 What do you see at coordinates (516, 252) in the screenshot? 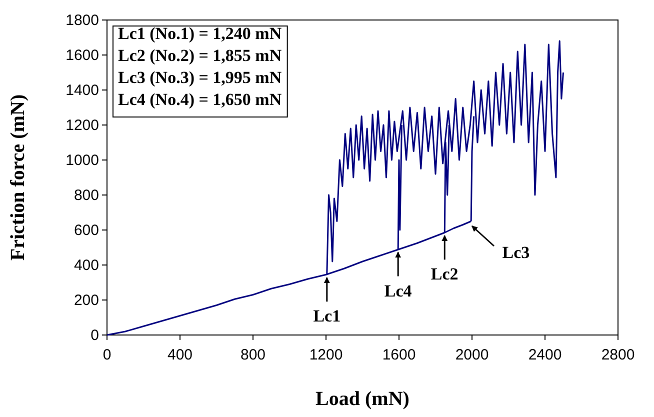
I see `annotation: Lc3` at bounding box center [516, 252].